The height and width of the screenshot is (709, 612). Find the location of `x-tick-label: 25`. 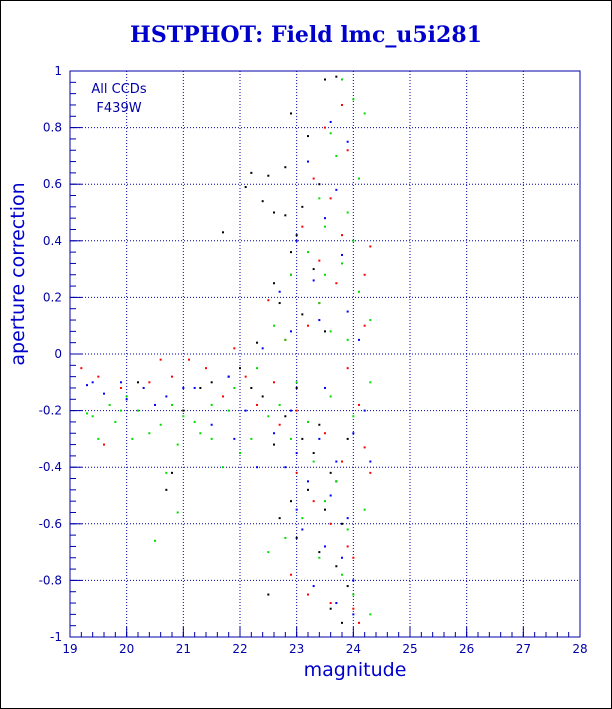

x-tick-label: 25 is located at coordinates (409, 649).